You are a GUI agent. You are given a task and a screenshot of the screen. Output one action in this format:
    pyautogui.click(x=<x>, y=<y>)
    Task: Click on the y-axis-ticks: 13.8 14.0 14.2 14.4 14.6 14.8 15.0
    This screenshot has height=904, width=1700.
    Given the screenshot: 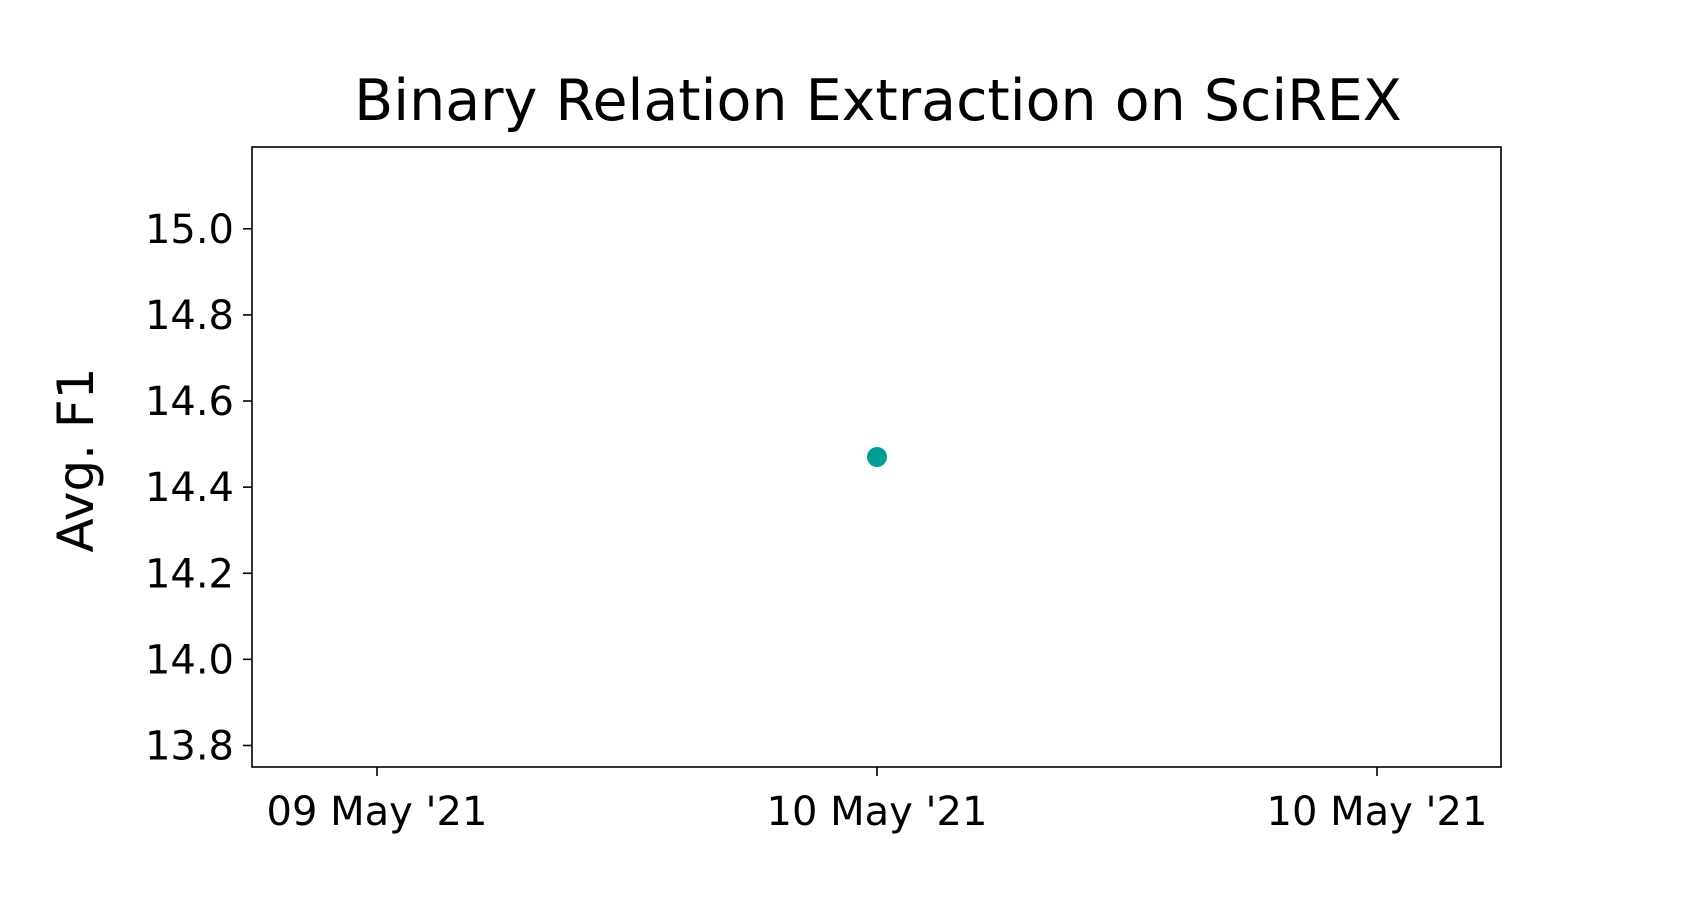 What is the action you would take?
    pyautogui.click(x=198, y=488)
    